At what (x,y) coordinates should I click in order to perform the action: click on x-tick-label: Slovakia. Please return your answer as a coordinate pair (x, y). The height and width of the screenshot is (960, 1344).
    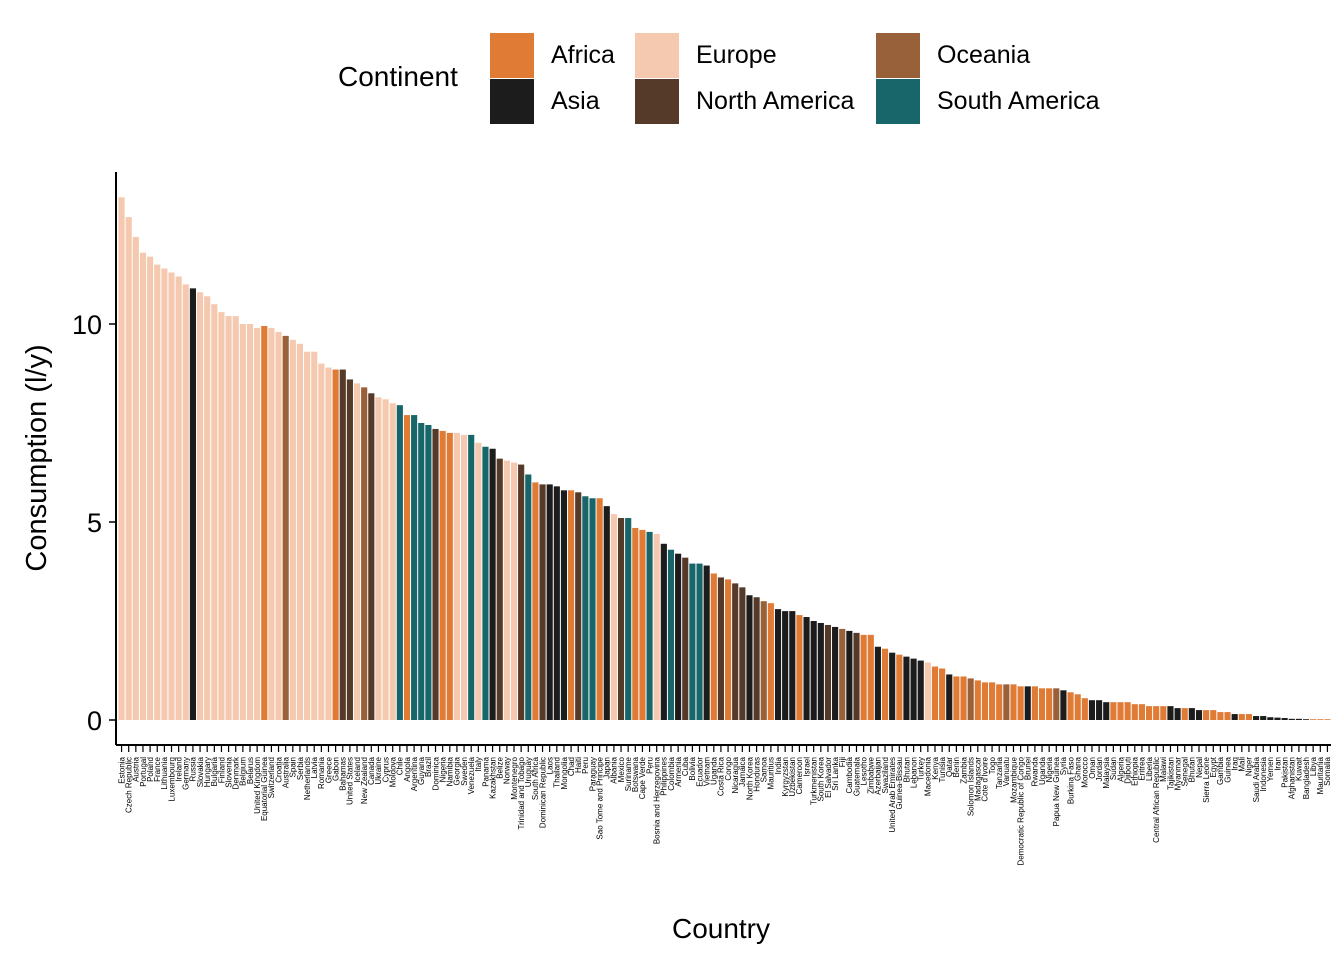
    Looking at the image, I should click on (200, 771).